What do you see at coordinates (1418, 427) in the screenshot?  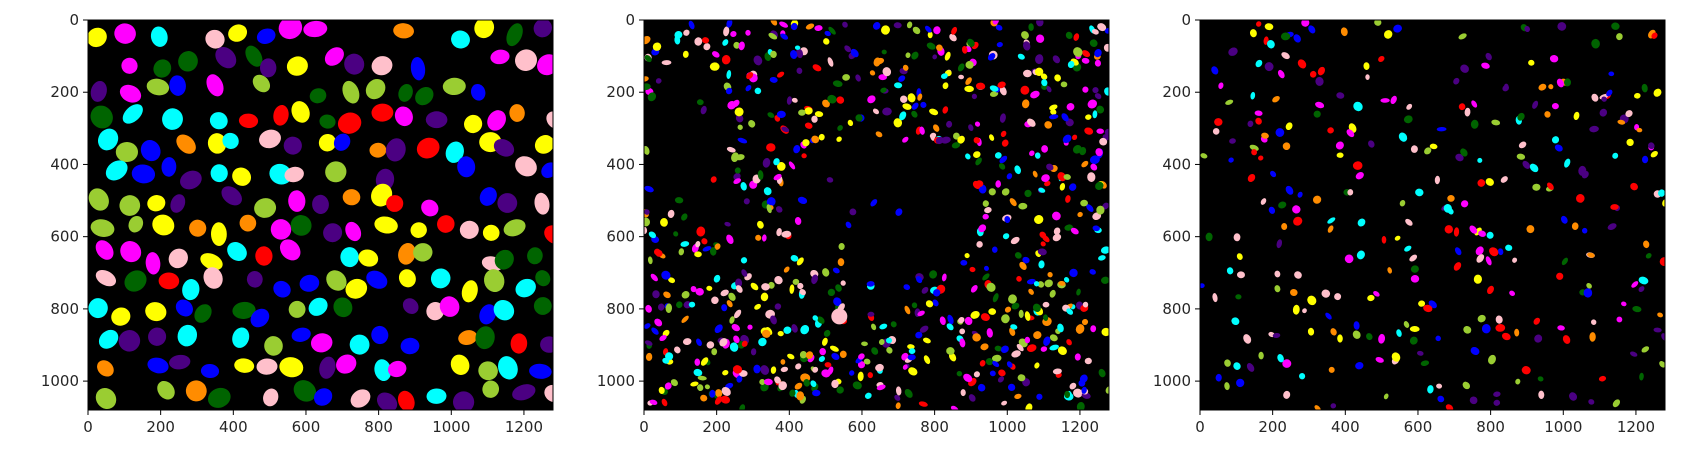 I see `x-tick-label: 600` at bounding box center [1418, 427].